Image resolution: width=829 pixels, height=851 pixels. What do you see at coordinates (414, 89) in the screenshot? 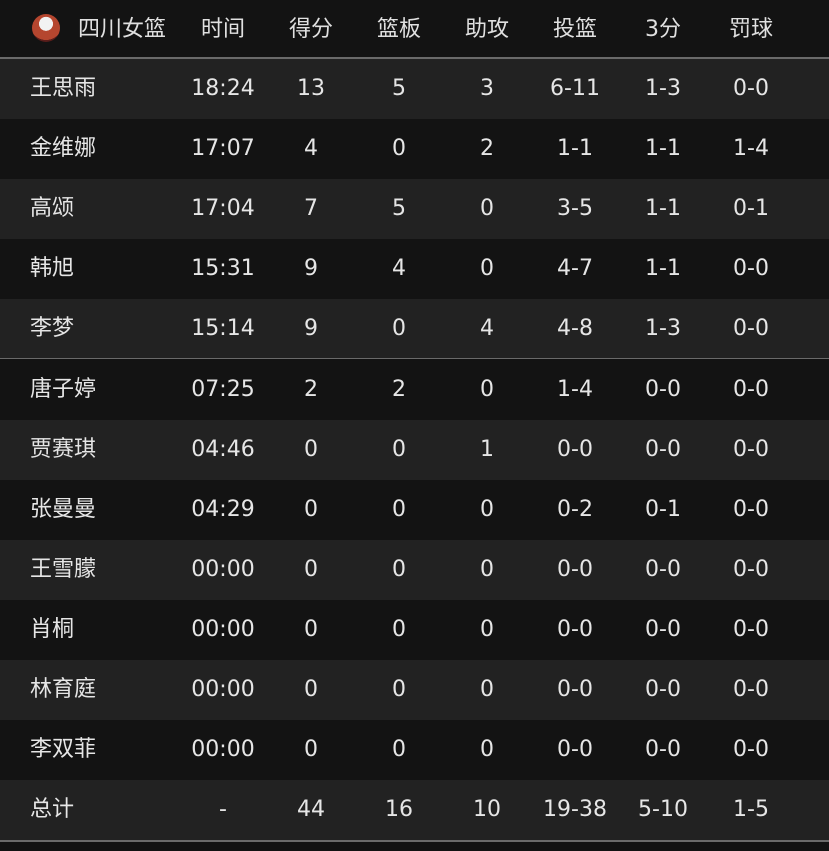
I see `player-row: 王思雨 18:24 13 5 3 6-11 1-3 0-0` at bounding box center [414, 89].